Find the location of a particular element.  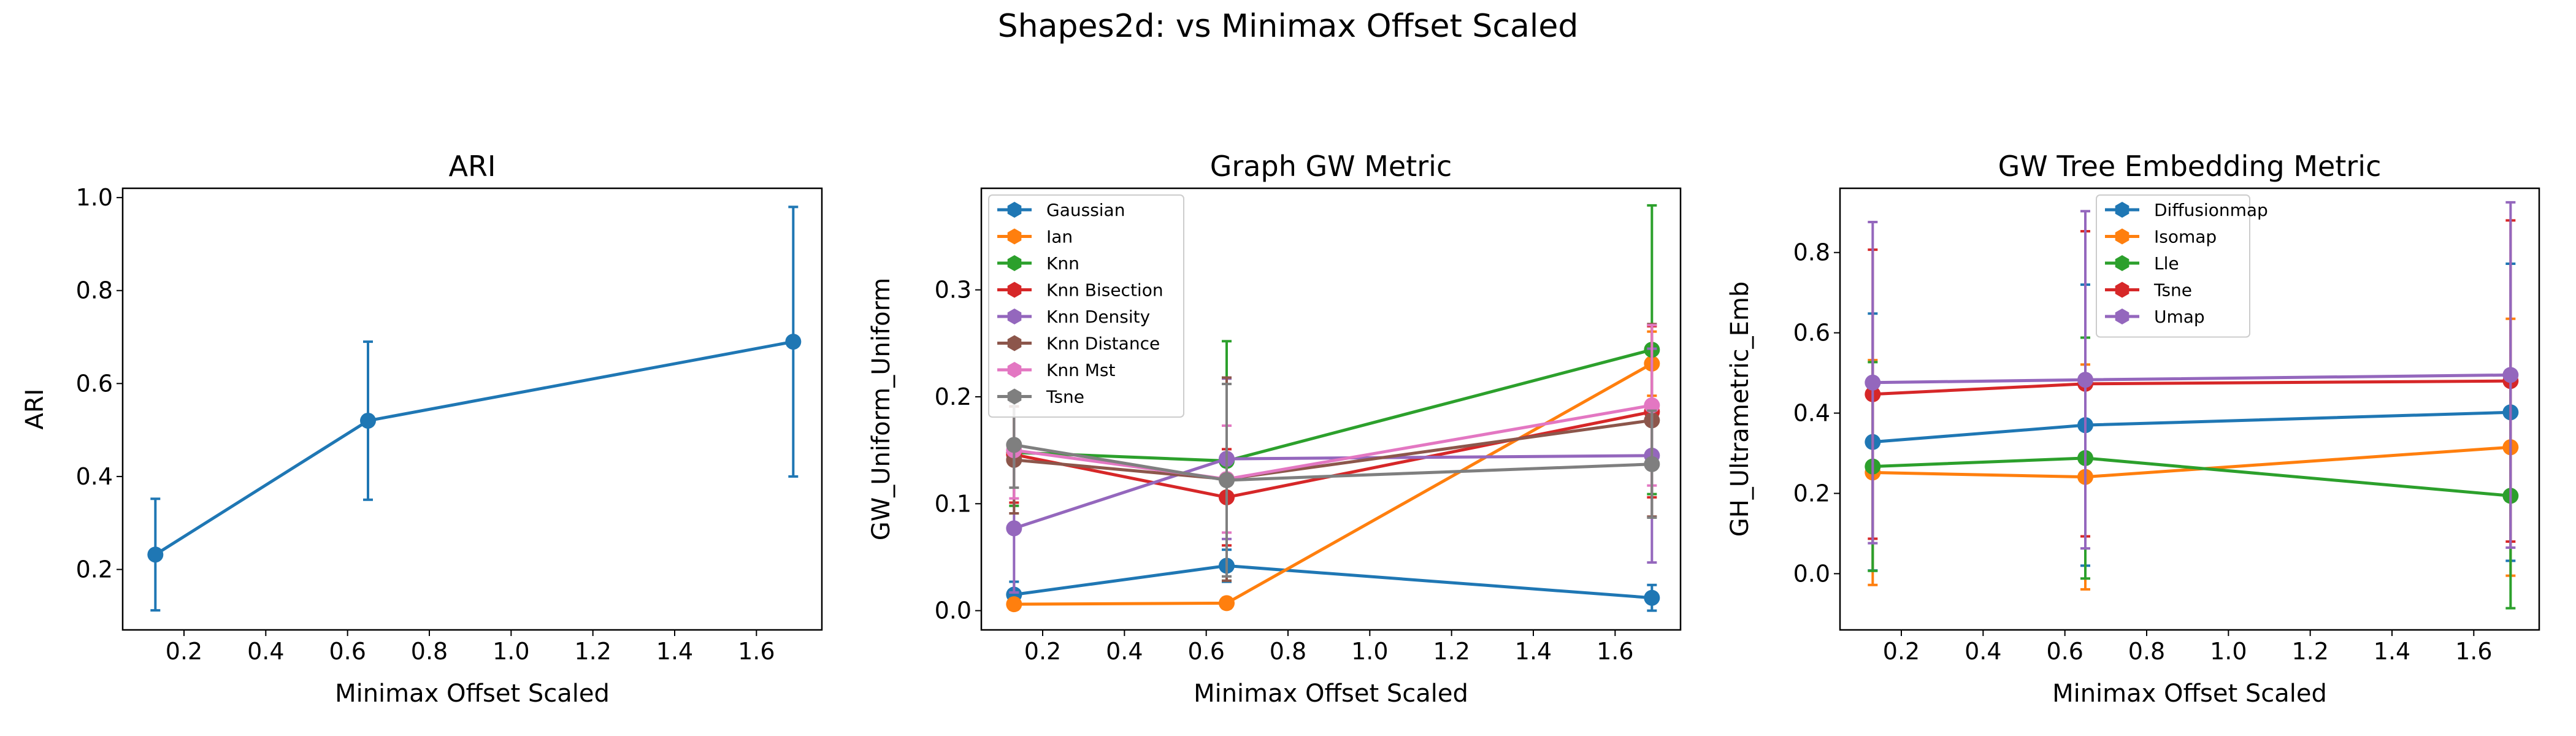

figure-suptitle: Shapes2d: vs Minimax Offset Scaled is located at coordinates (1288, 26).